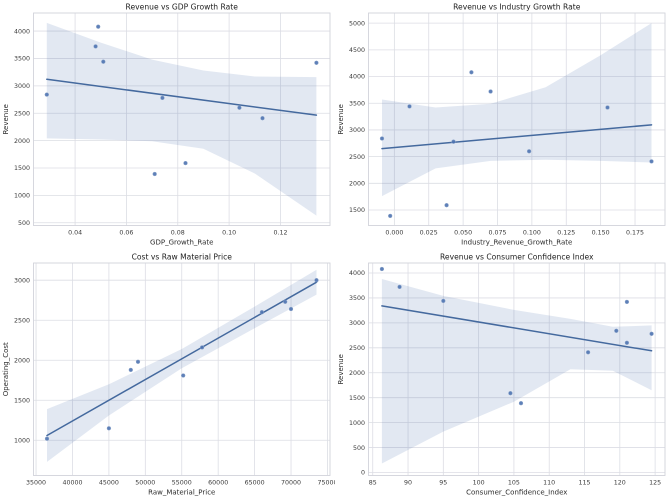 Image resolution: width=669 pixels, height=500 pixels. I want to click on x-tick-labels: 85 90 95 100 105 110 115 120 125, so click(514, 483).